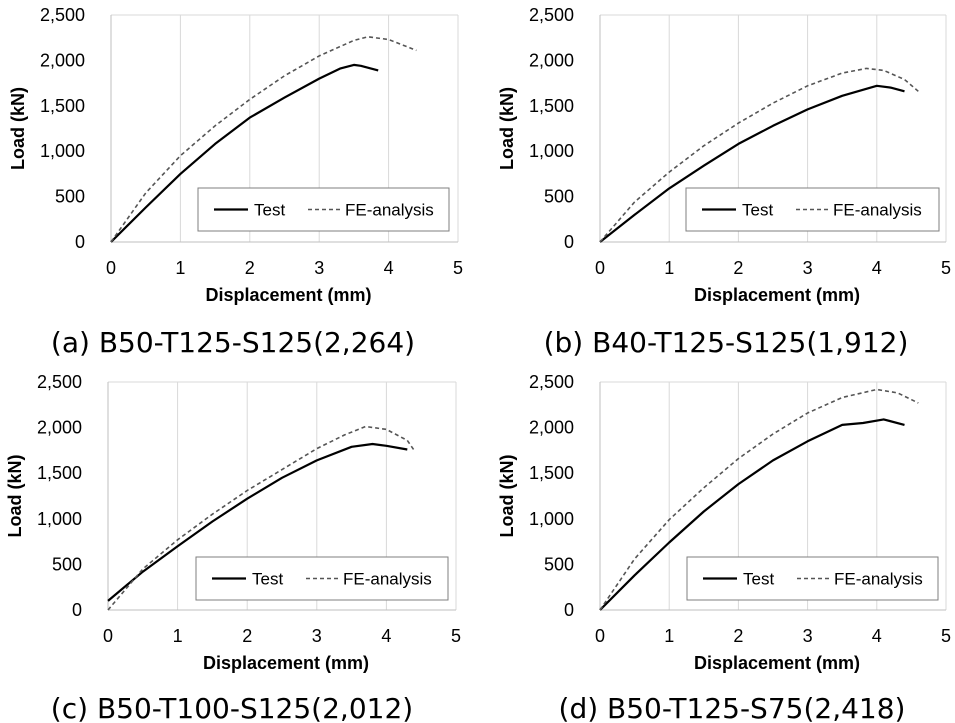 Image resolution: width=955 pixels, height=723 pixels. What do you see at coordinates (233, 342) in the screenshot?
I see `panel-caption: (a) B50-T125-S125(2,264)` at bounding box center [233, 342].